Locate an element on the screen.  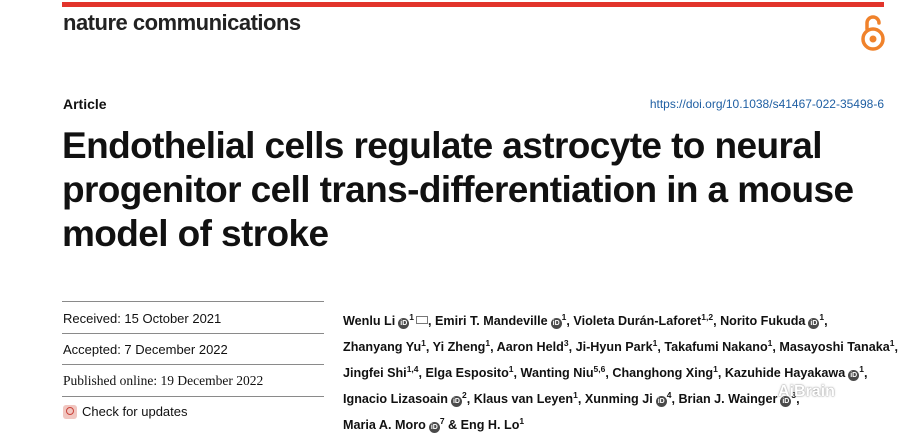
open-access-lock-icon is located at coordinates (873, 33).